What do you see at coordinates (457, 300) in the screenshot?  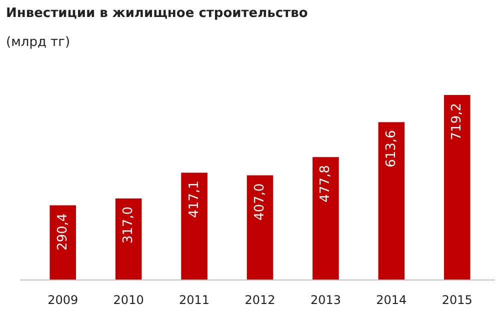 I see `x-tick-label: 2015` at bounding box center [457, 300].